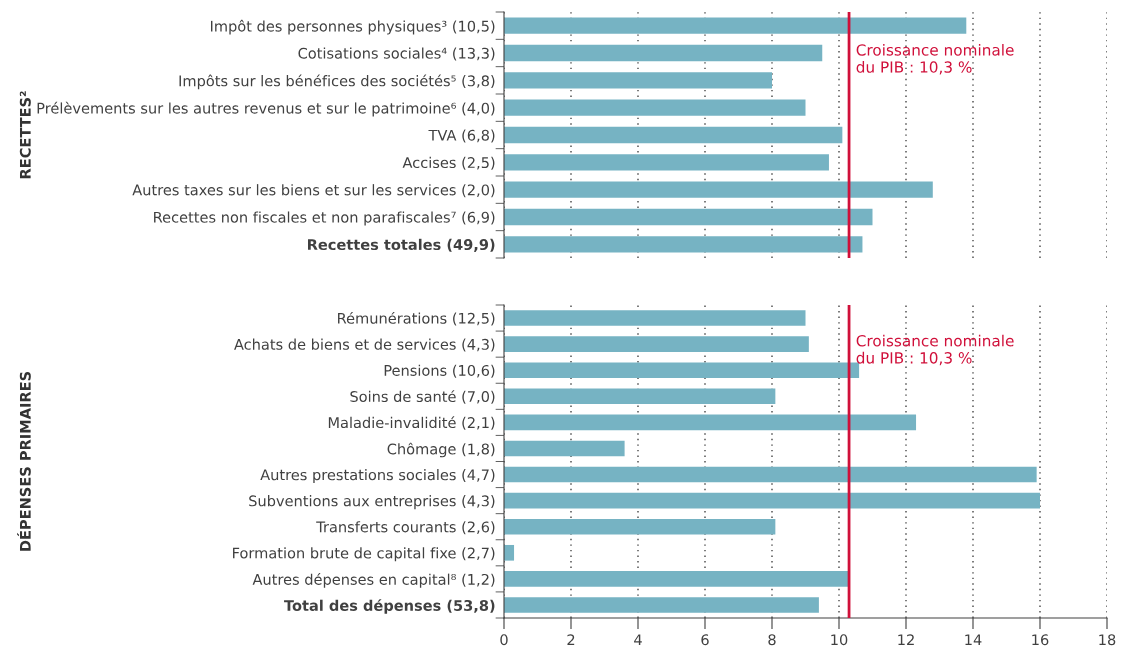  What do you see at coordinates (405, 528) in the screenshot?
I see `y-tick-label: Transferts courants (2,6)` at bounding box center [405, 528].